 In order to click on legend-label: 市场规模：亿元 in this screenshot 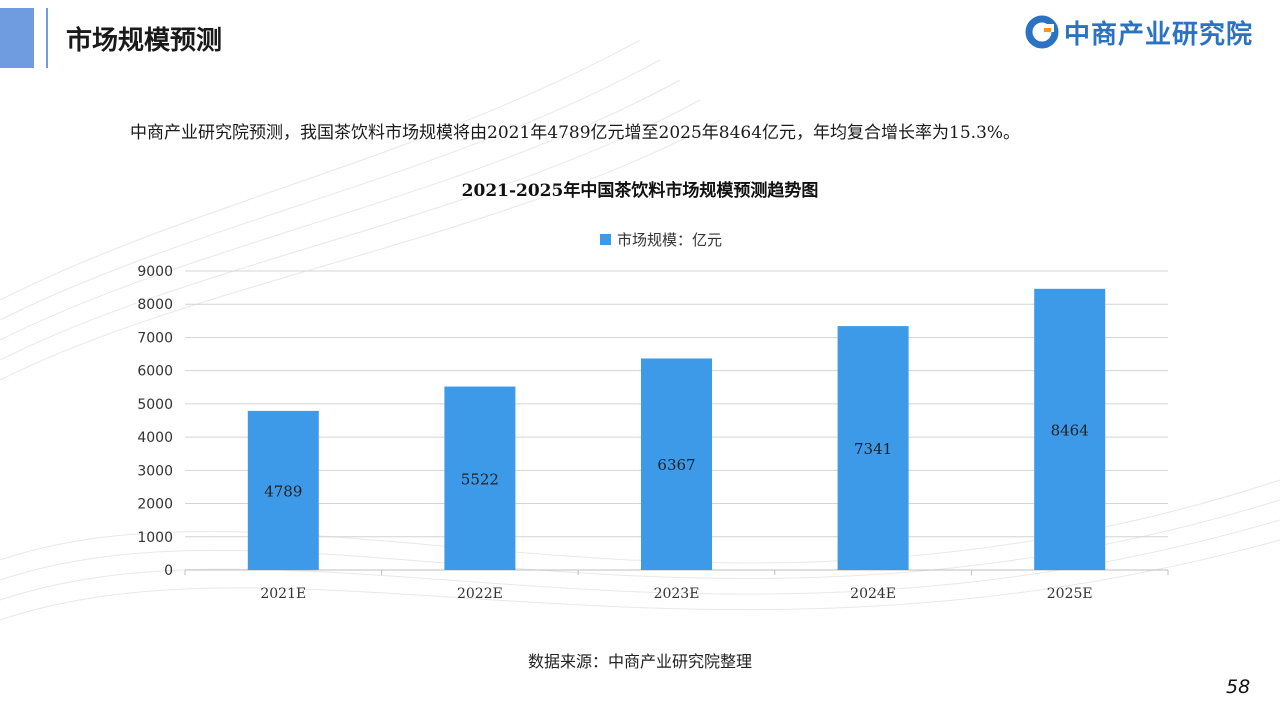, I will do `click(670, 240)`.